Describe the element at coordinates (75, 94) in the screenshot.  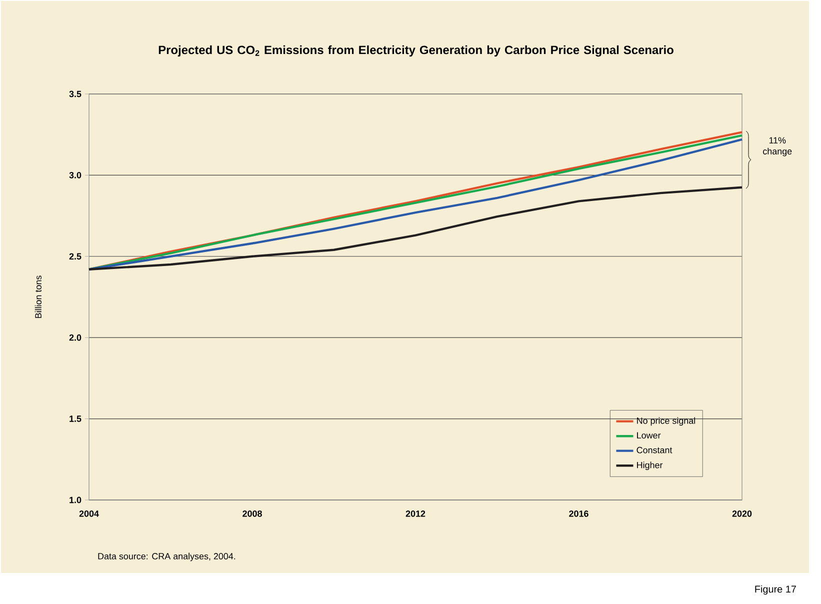
I see `y-tick-label: 3.5` at that location.